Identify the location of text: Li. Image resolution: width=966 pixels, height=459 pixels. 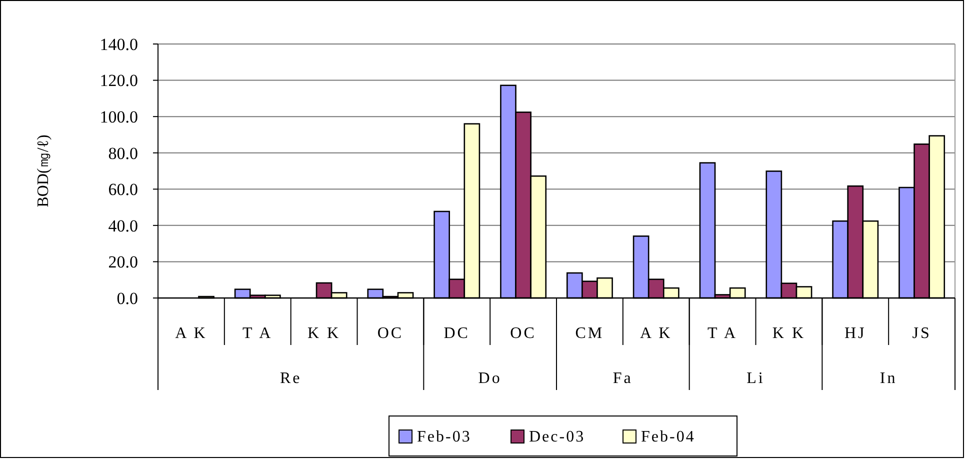
(755, 378).